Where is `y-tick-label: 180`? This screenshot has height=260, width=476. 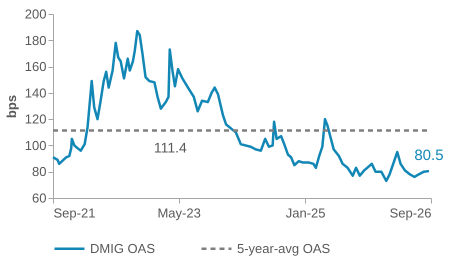 y-tick-label: 180 is located at coordinates (35, 40).